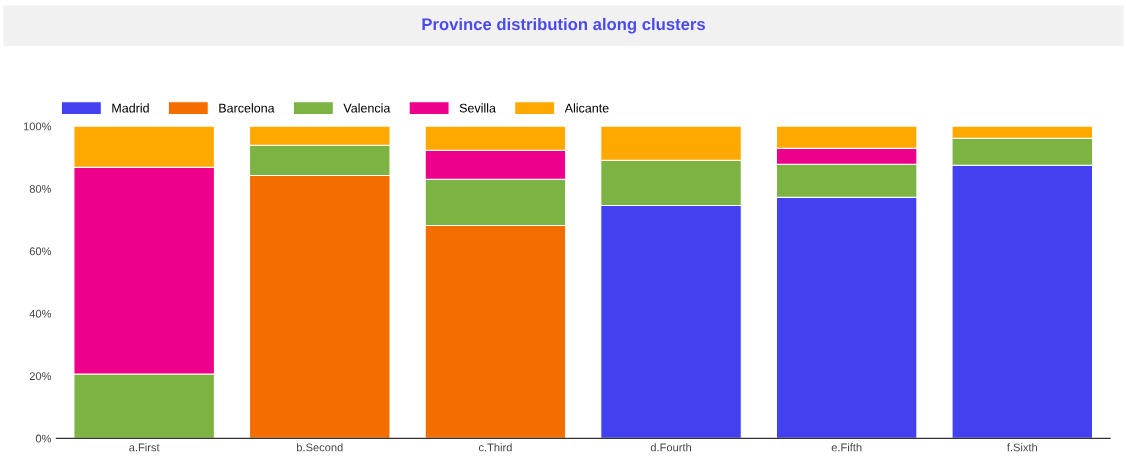 The height and width of the screenshot is (459, 1127). I want to click on x-tick-label: b.Second, so click(320, 447).